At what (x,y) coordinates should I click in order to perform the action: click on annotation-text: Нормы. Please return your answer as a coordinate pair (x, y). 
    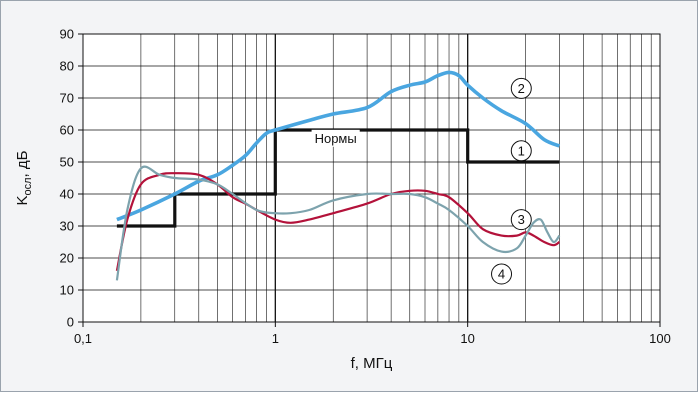
    Looking at the image, I should click on (336, 138).